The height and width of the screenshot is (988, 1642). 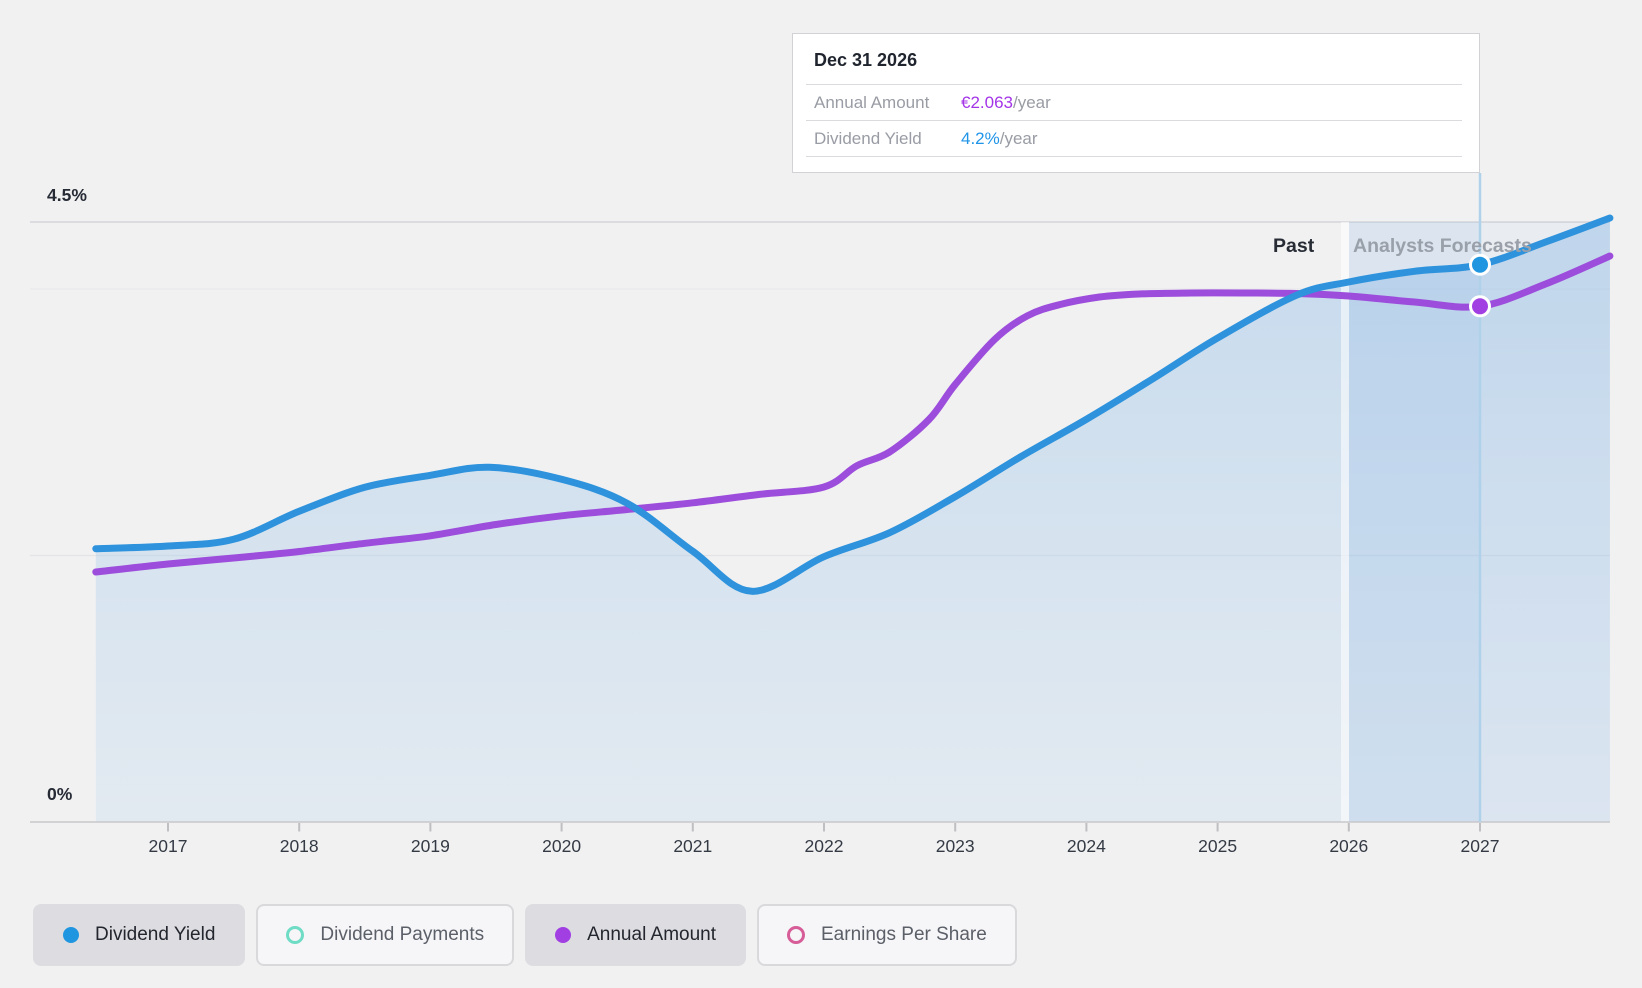 I want to click on legend-label: Dividend Yield, so click(x=155, y=934).